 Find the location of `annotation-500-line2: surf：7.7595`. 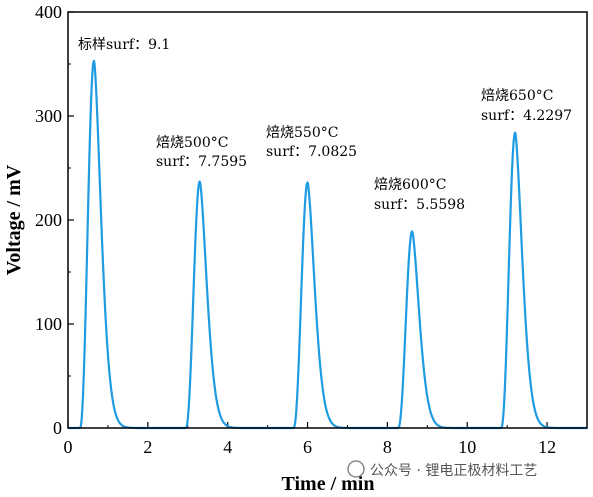

annotation-500-line2: surf：7.7595 is located at coordinates (201, 162).